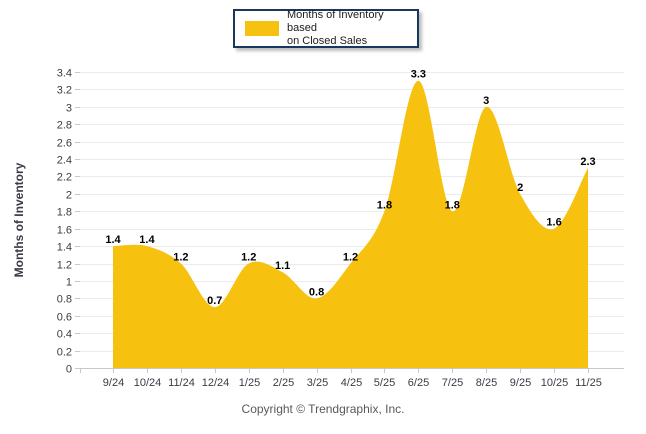 The width and height of the screenshot is (646, 434). I want to click on svg-text: 9/24, so click(113, 383).